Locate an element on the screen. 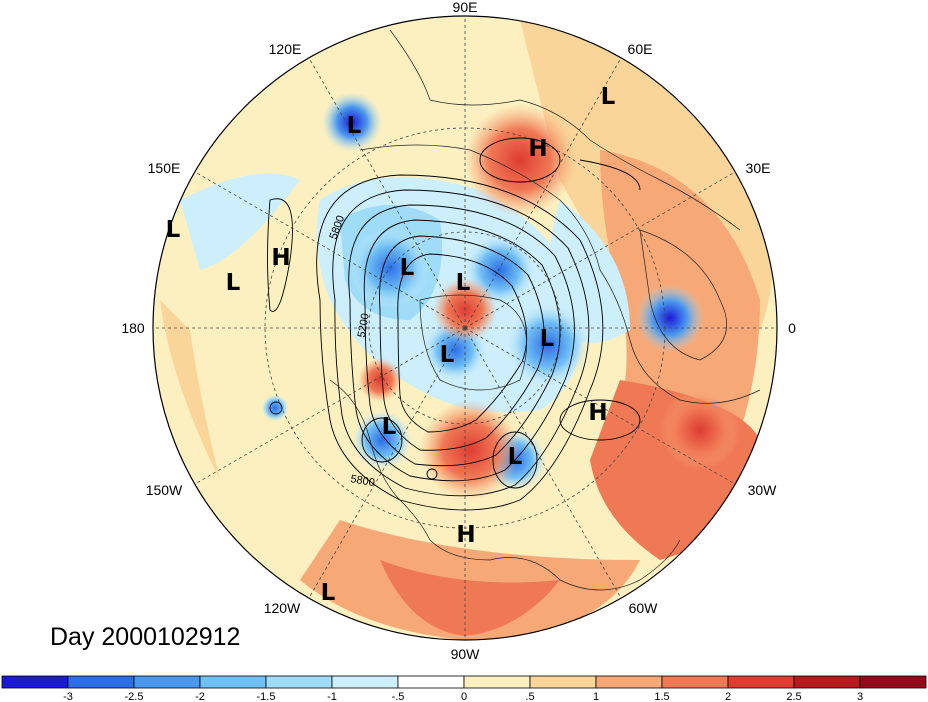  colorbar: -3 -2.5 -2 -1.5 -1 -.5 0 .5 1 1.5 2 2.5 3 is located at coordinates (464, 688).